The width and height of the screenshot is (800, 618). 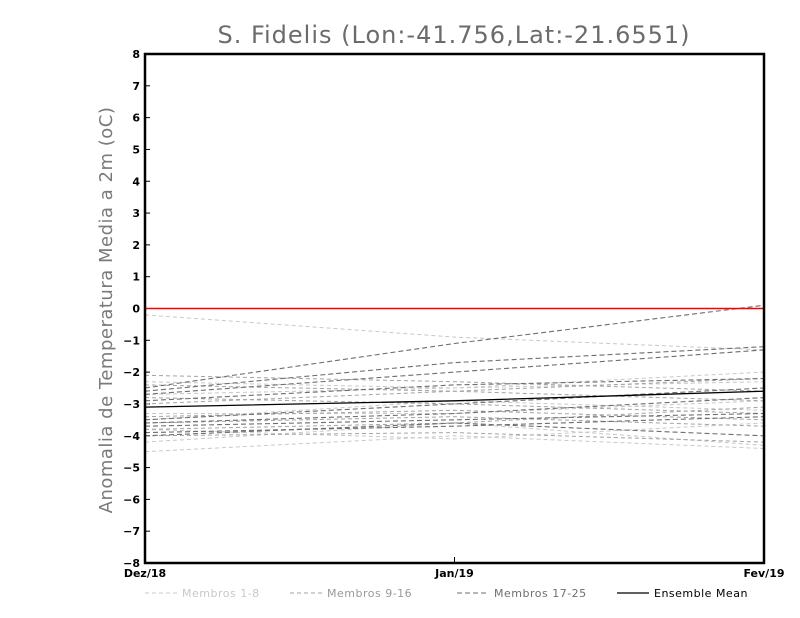 What do you see at coordinates (136, 245) in the screenshot?
I see `y-tick-label: 2` at bounding box center [136, 245].